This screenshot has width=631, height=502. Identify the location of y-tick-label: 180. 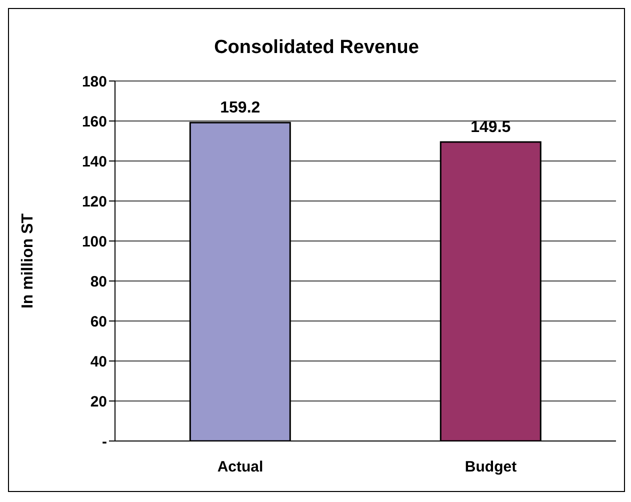
(94, 81).